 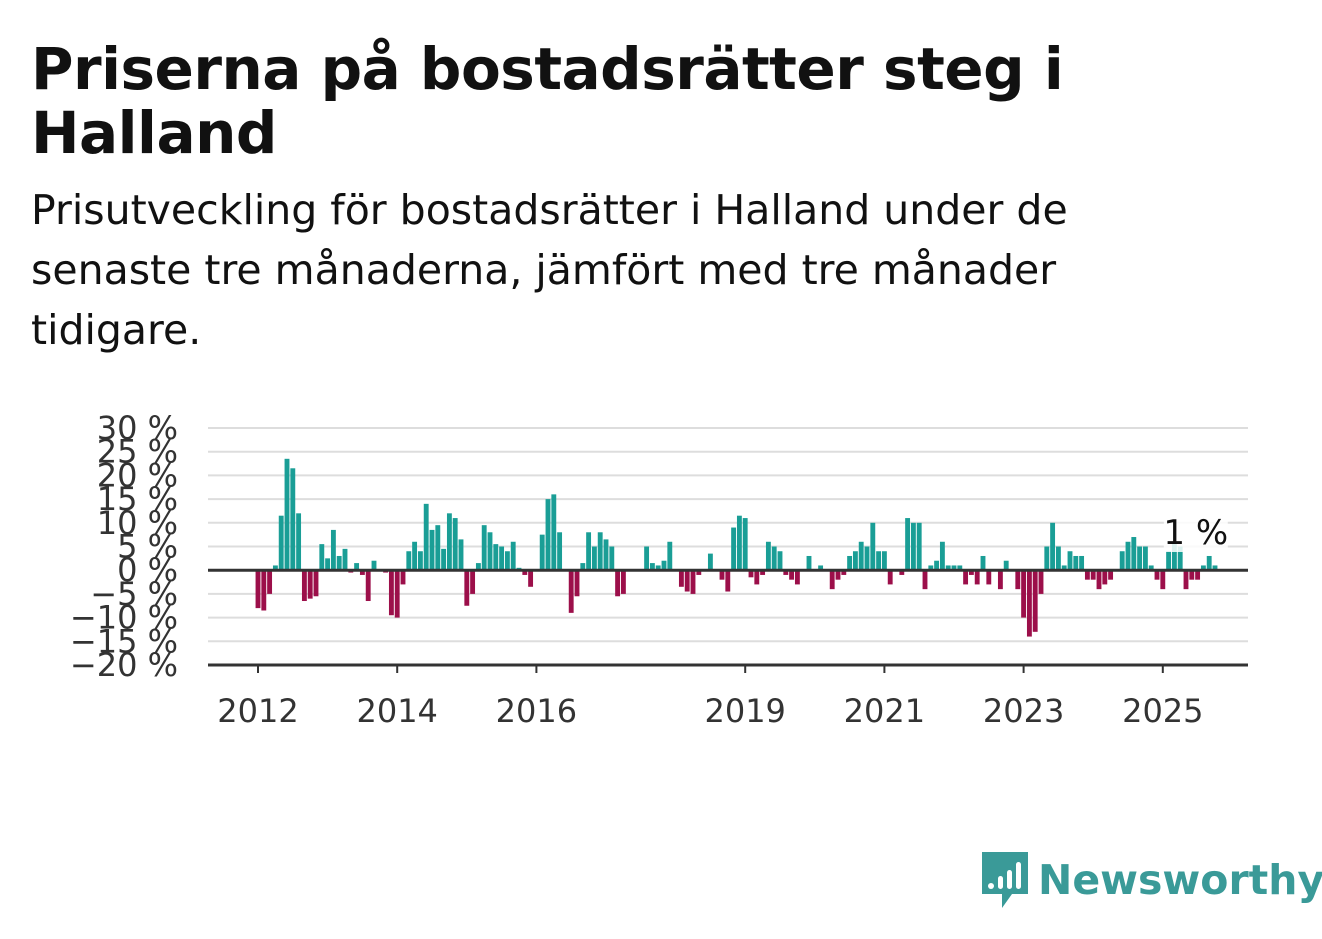 What do you see at coordinates (137, 428) in the screenshot?
I see `y-tick-label: 30 %` at bounding box center [137, 428].